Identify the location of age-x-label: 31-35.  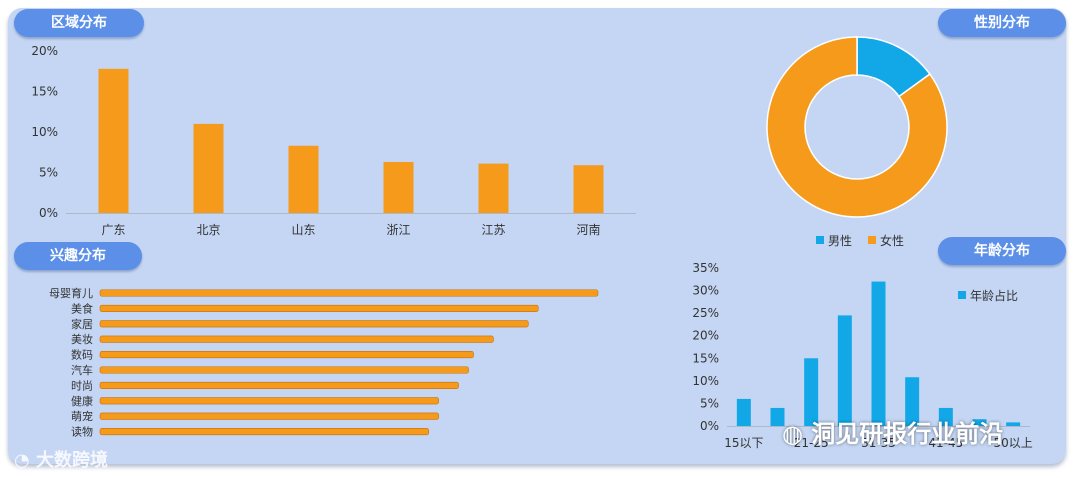
(878, 443).